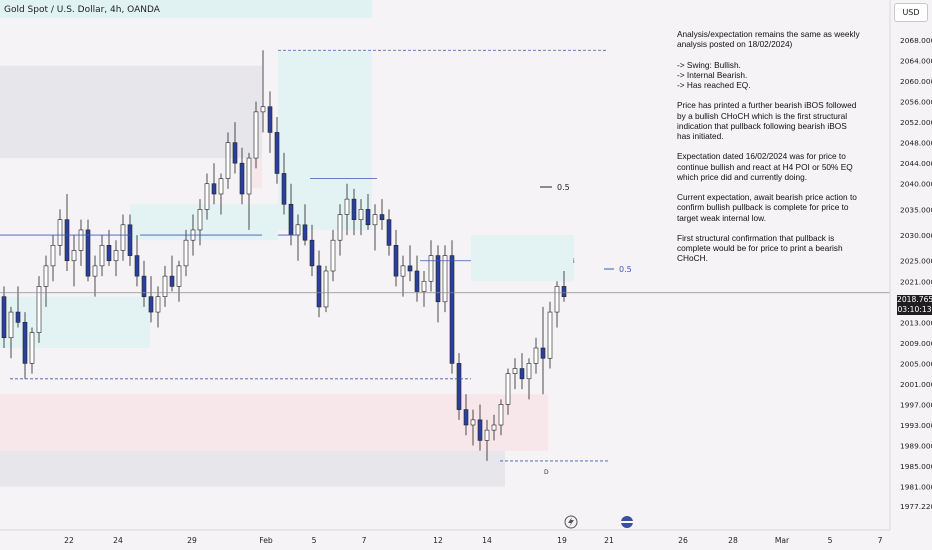  What do you see at coordinates (916, 163) in the screenshot?
I see `price-tick-label: 2044.000` at bounding box center [916, 163].